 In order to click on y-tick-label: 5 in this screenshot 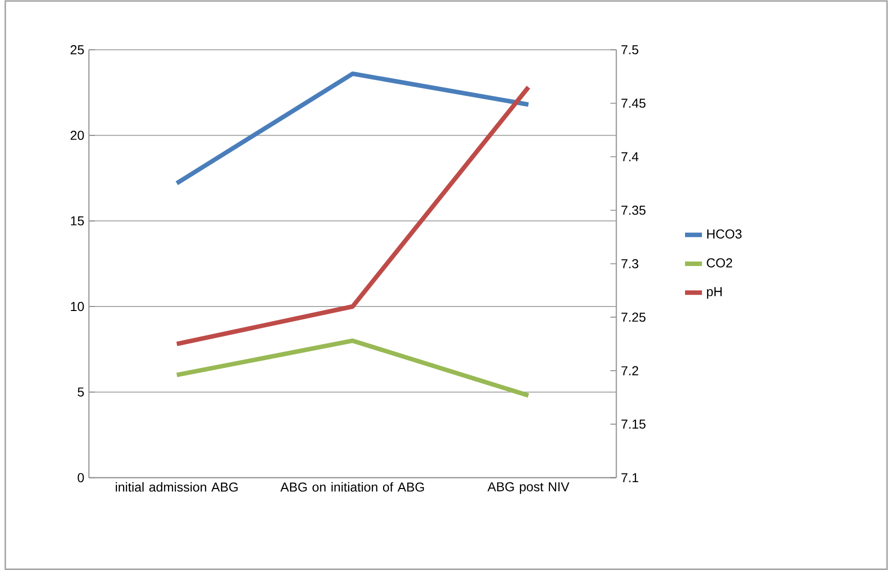, I will do `click(81, 391)`.